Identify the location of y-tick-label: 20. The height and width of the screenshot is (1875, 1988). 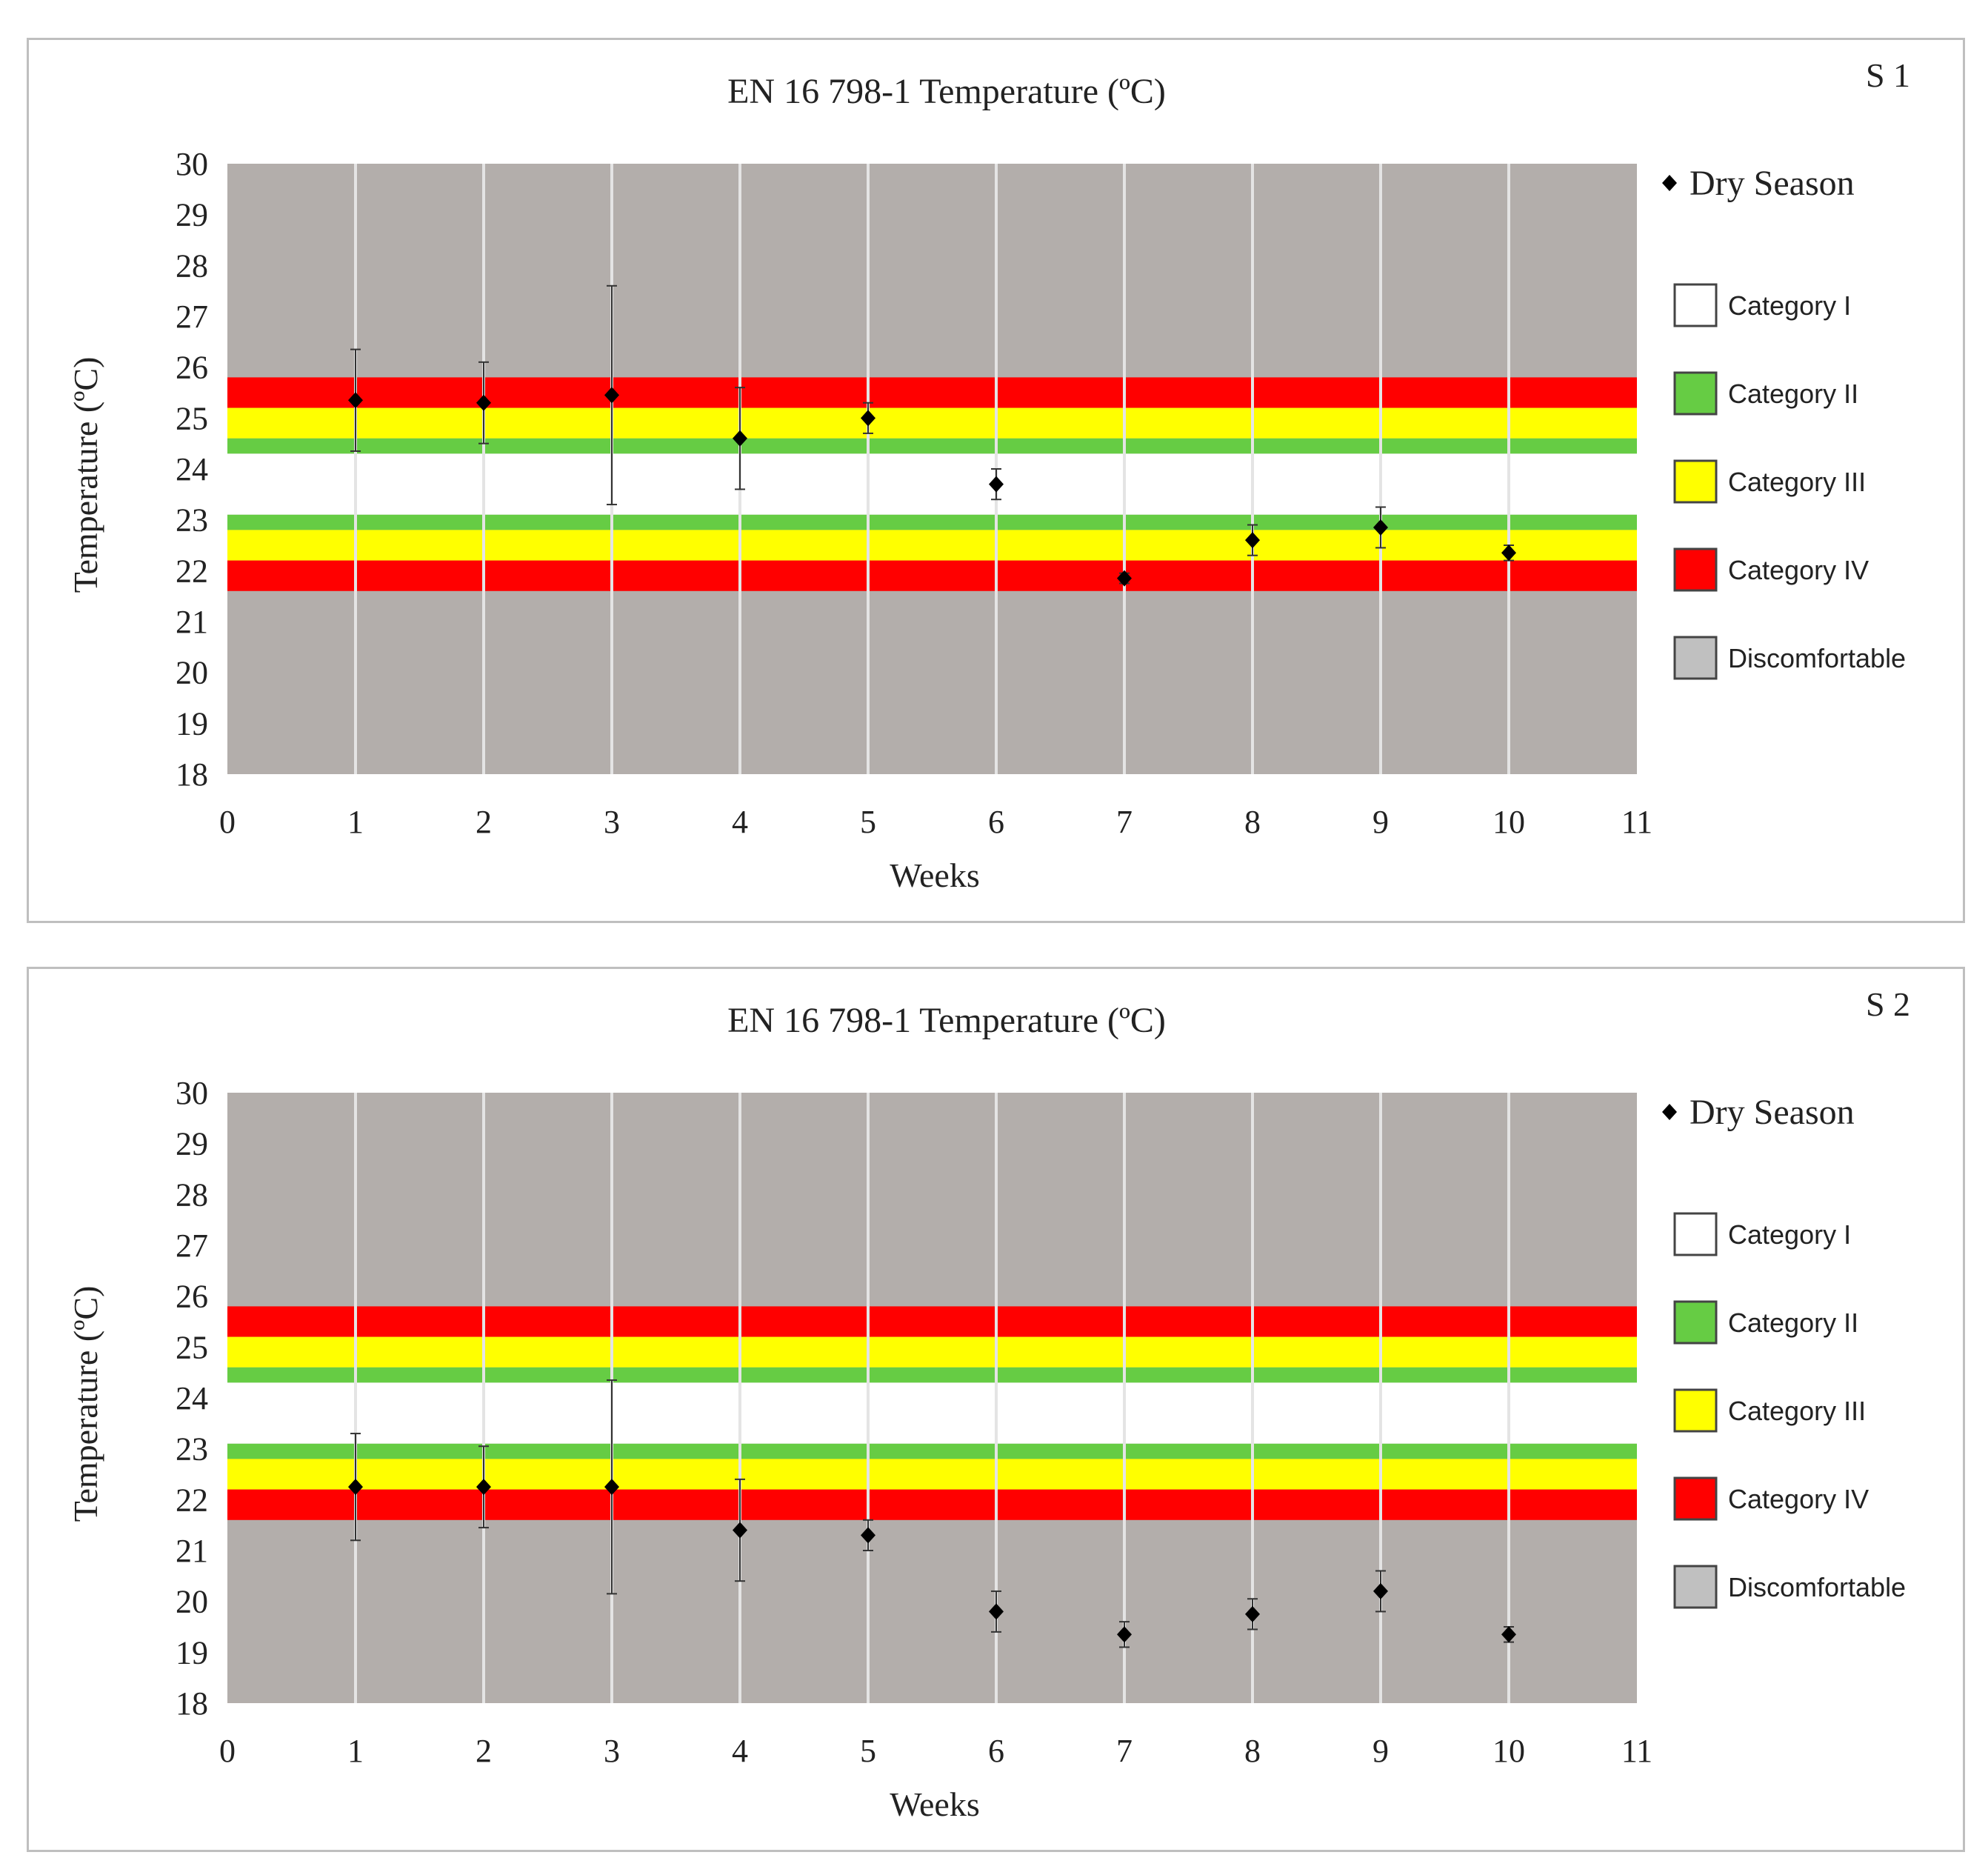
(192, 673).